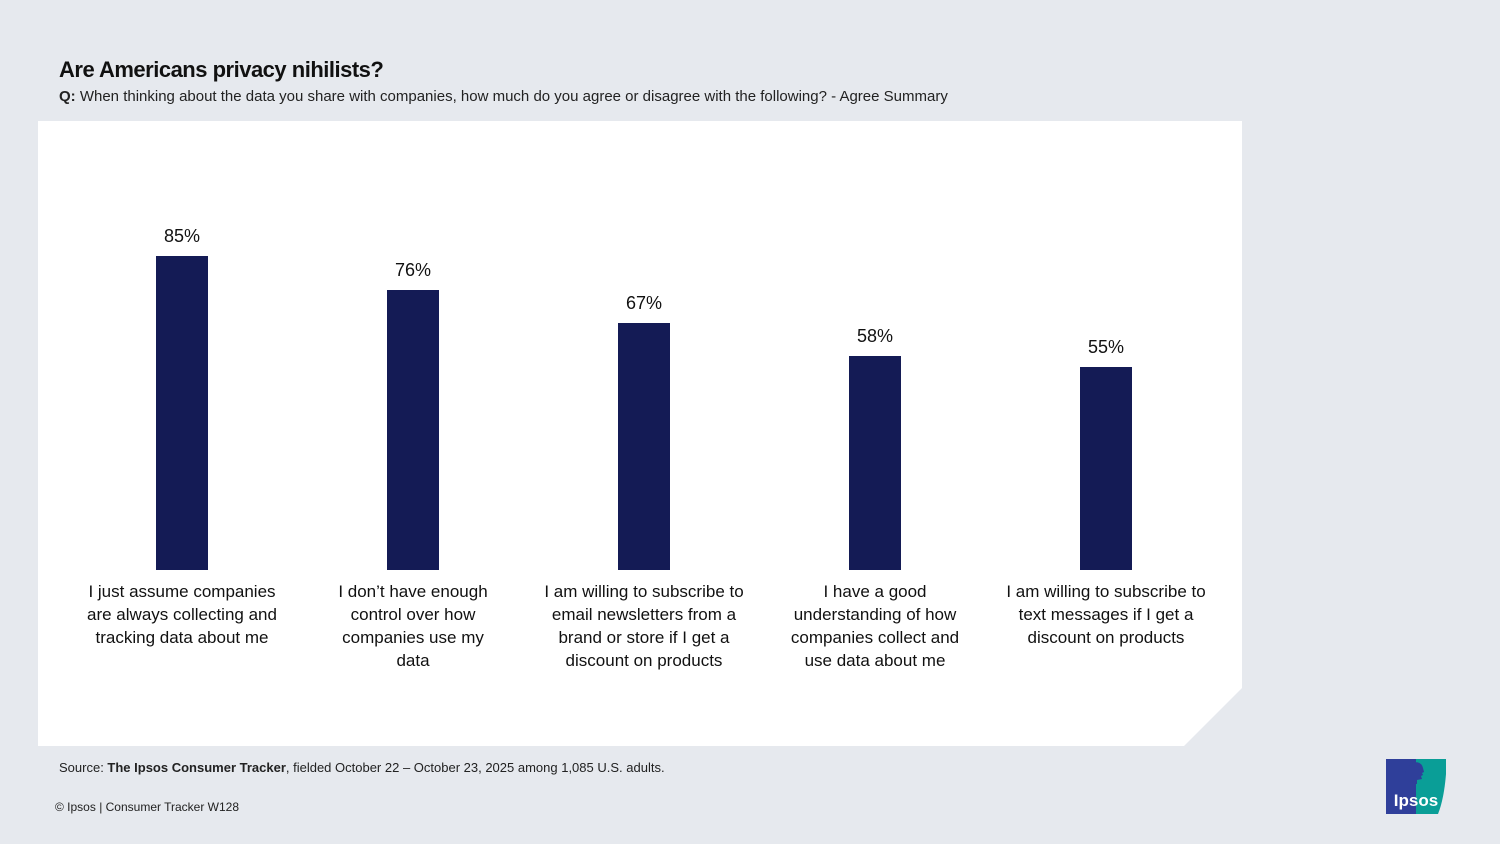 Image resolution: width=1500 pixels, height=844 pixels. Describe the element at coordinates (875, 335) in the screenshot. I see `data-label: 58%` at that location.